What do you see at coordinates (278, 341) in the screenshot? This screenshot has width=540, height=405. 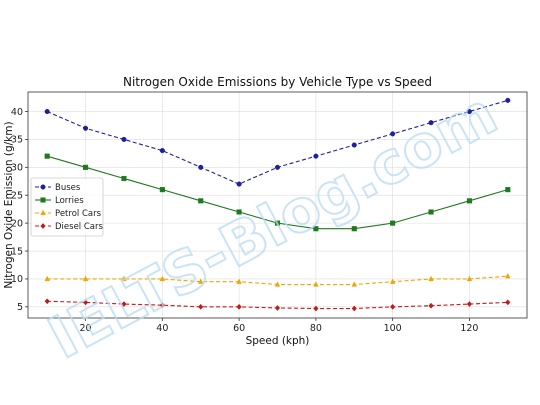 I see `x-axis-title: Speed (kph)` at bounding box center [278, 341].